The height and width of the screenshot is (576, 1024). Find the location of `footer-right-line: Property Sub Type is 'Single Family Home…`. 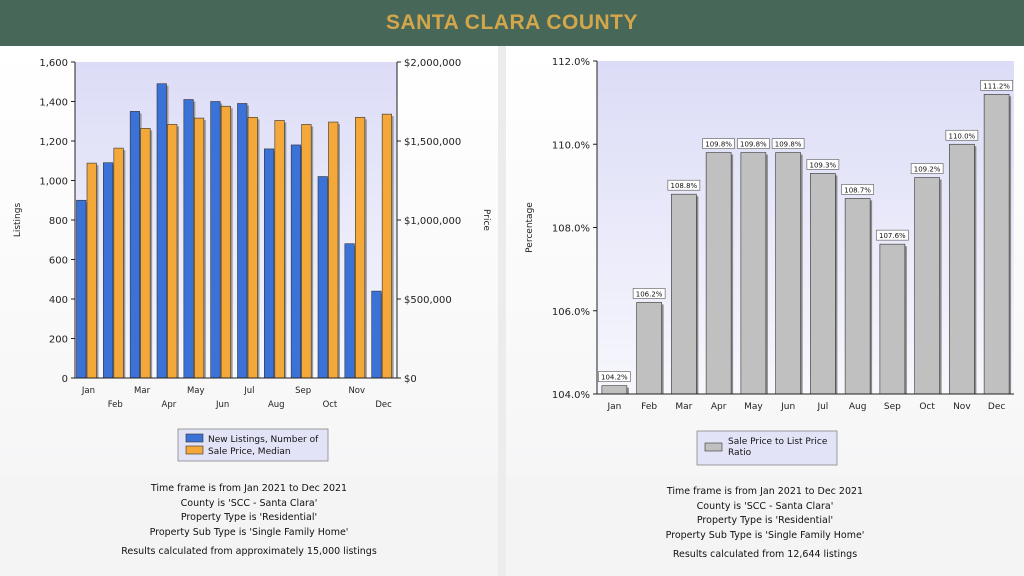

footer-right-line: Property Sub Type is 'Single Family Home… is located at coordinates (765, 535).